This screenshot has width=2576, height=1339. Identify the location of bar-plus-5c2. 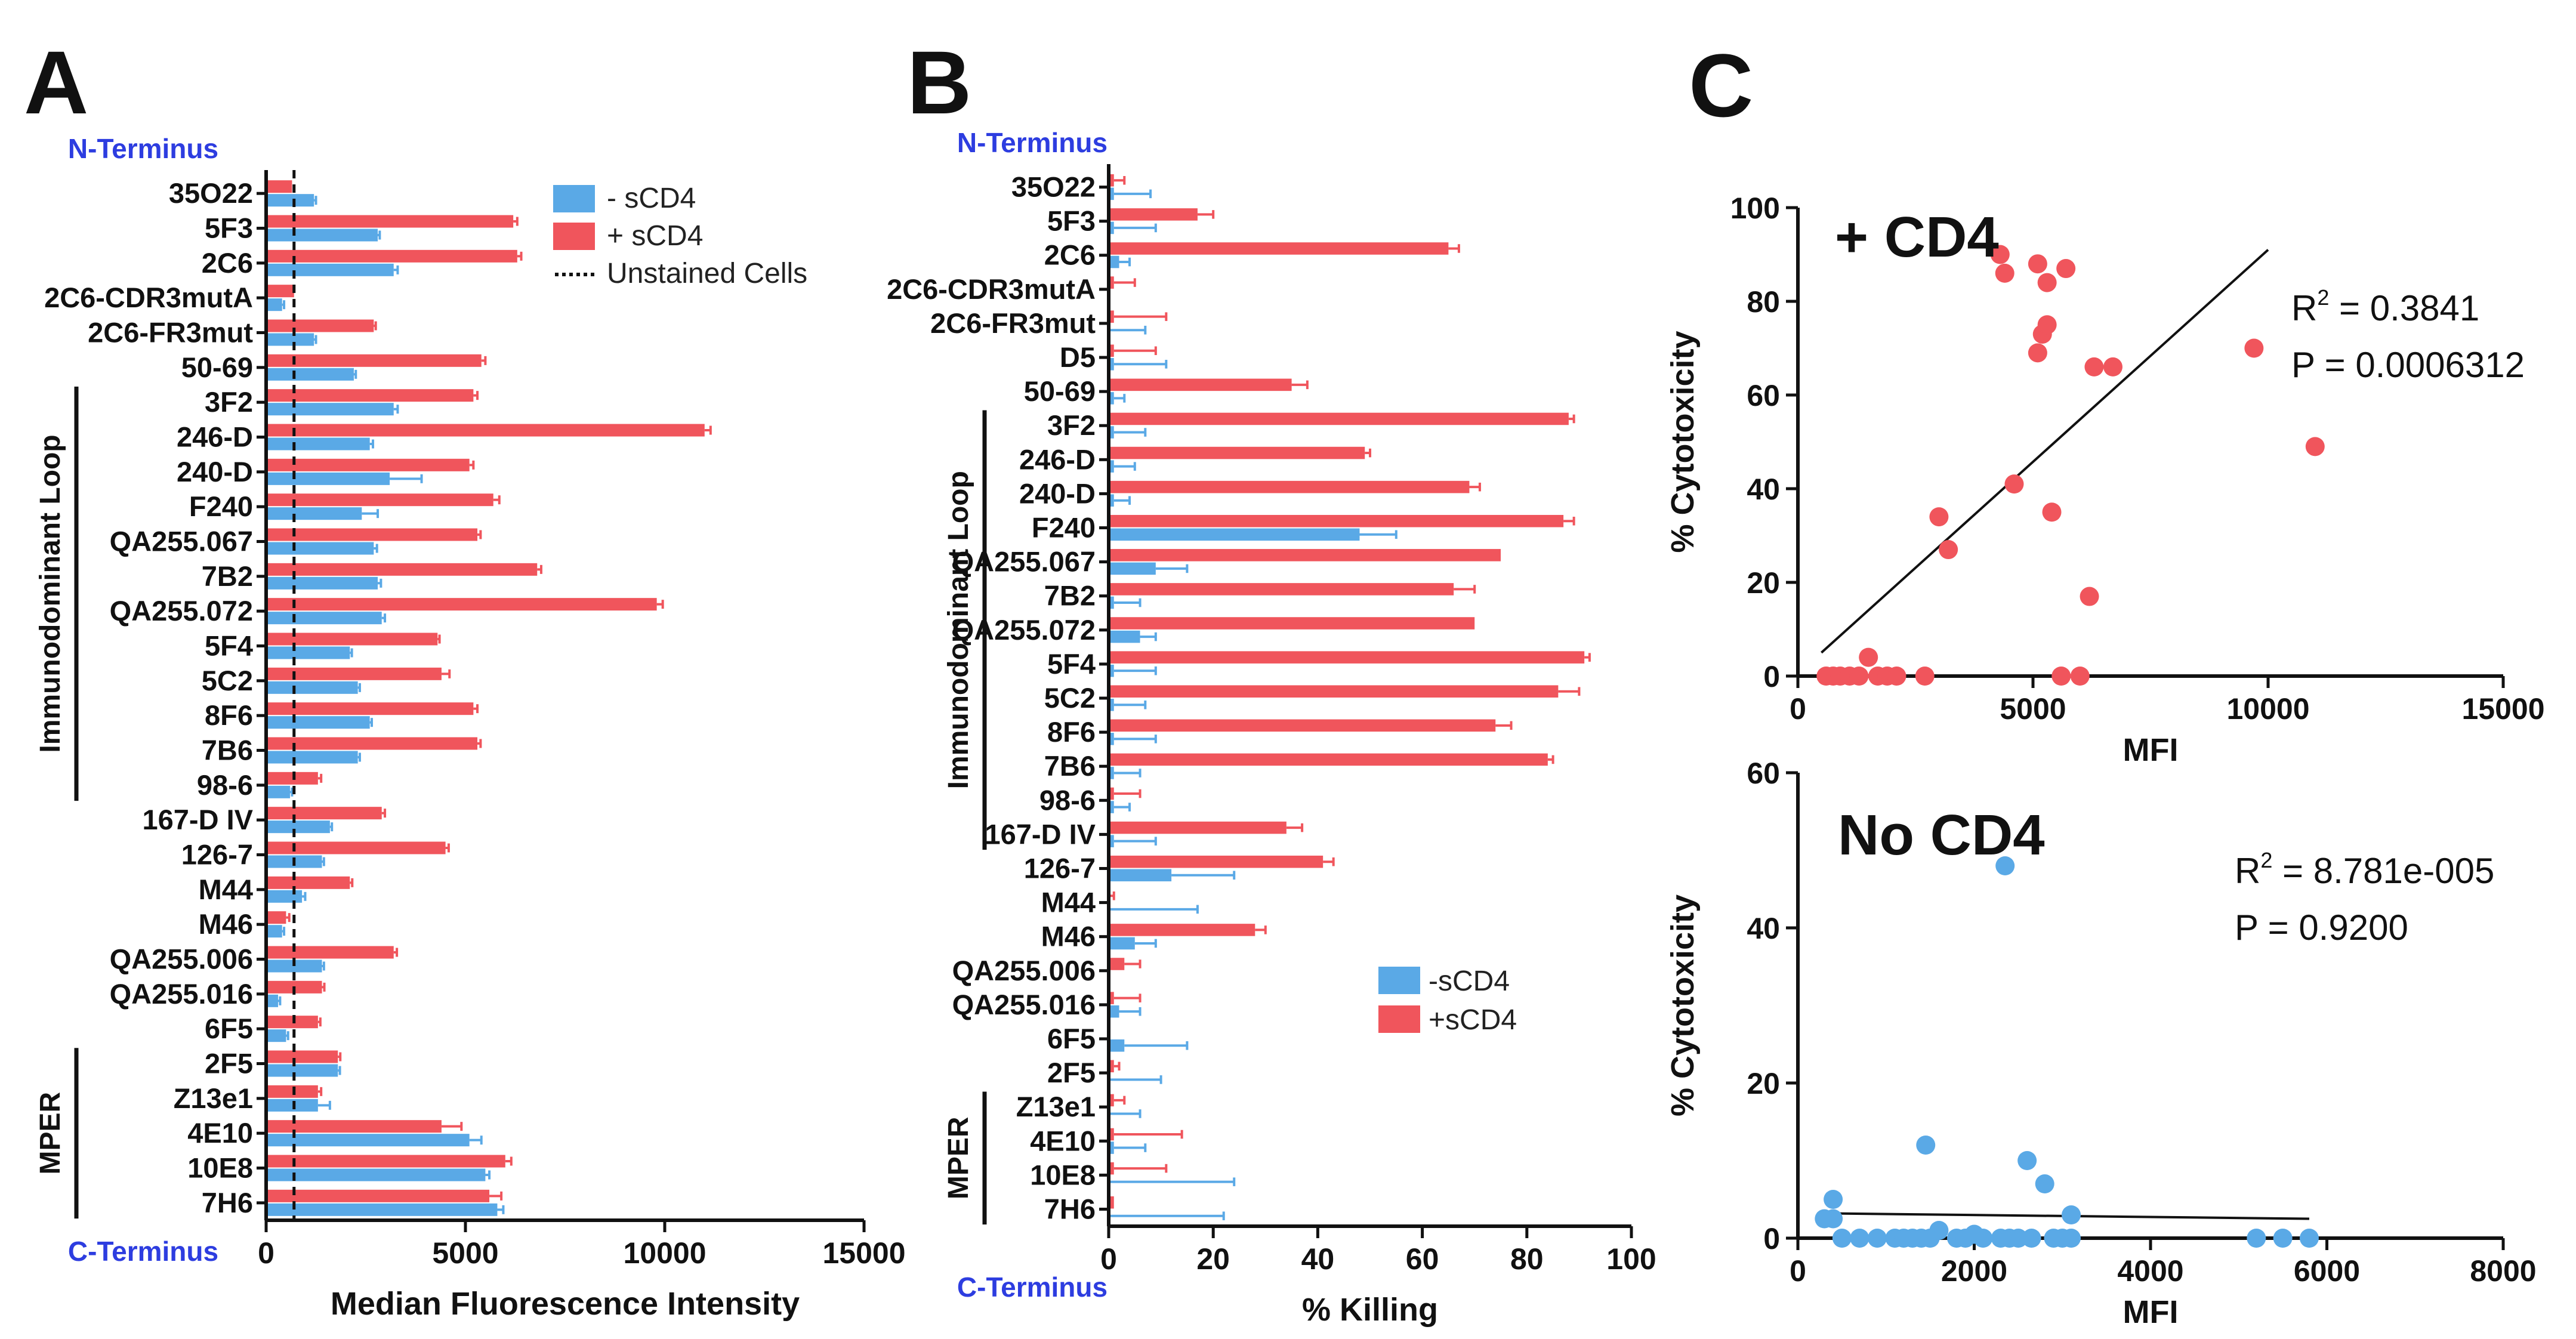
(1334, 692).